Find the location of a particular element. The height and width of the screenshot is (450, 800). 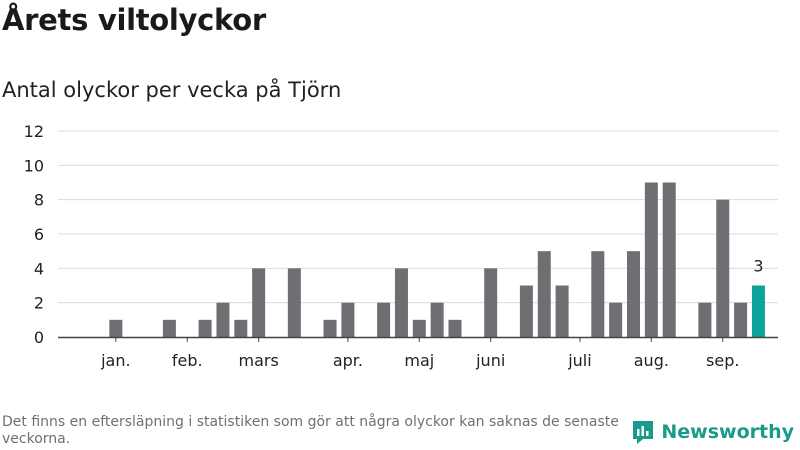

y-tick-label: 0 is located at coordinates (39, 337).